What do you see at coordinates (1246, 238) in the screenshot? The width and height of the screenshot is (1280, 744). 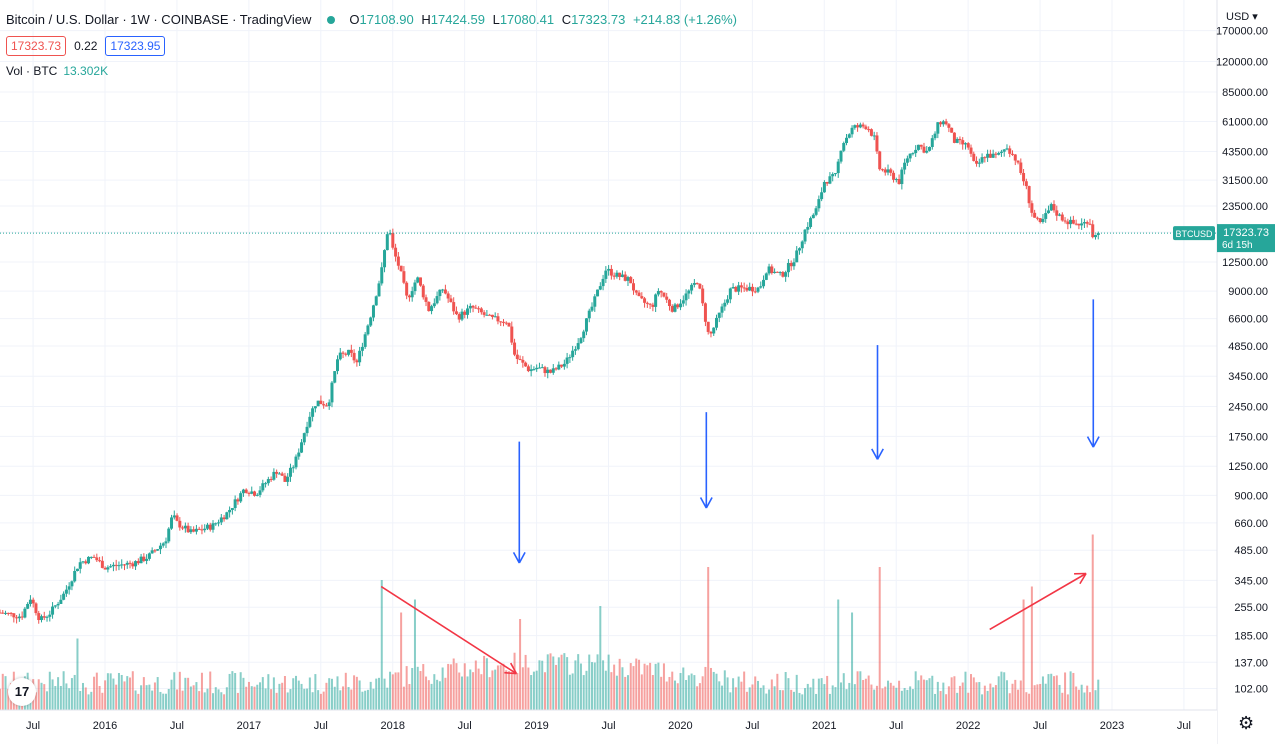 I see `price-tag-bg` at bounding box center [1246, 238].